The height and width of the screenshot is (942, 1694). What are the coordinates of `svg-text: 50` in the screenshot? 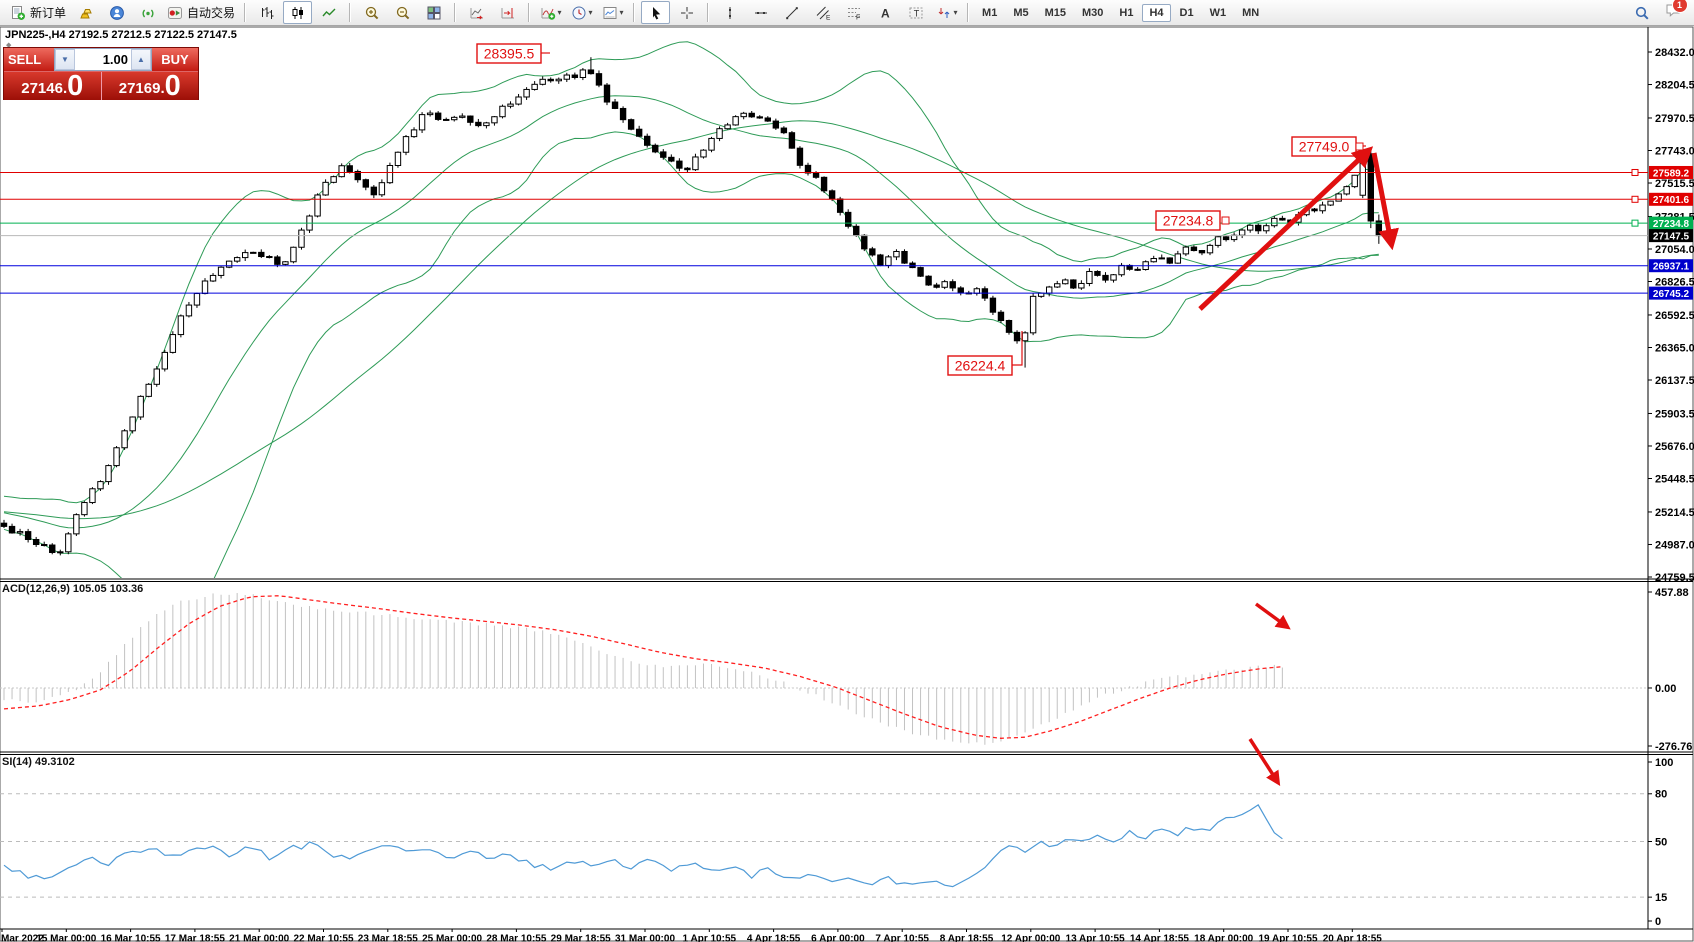 It's located at (1661, 842).